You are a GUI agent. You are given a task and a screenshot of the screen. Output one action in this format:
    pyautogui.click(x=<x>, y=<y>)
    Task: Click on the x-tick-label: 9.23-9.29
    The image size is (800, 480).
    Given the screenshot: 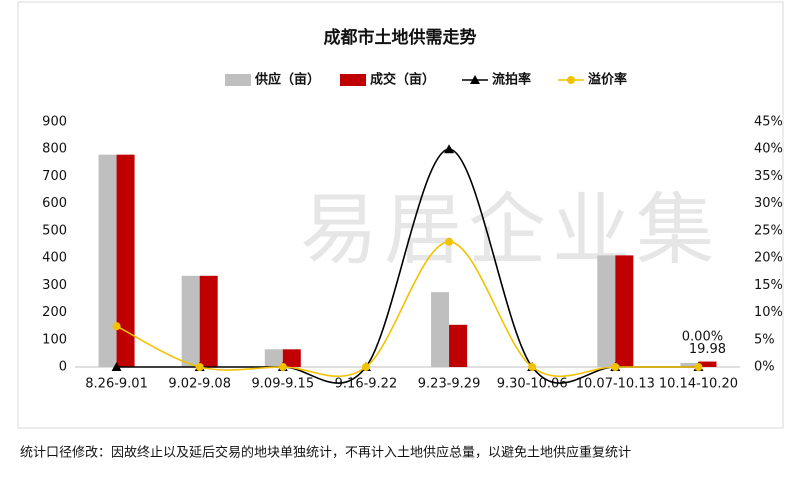 What is the action you would take?
    pyautogui.click(x=449, y=384)
    